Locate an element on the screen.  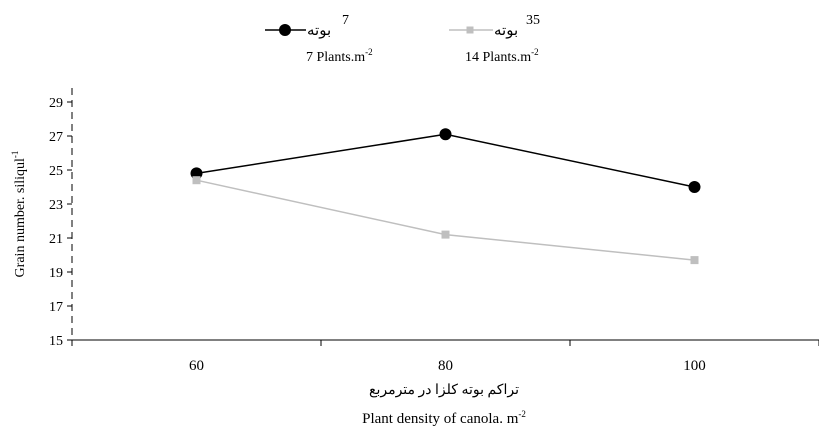
x-tick-label-60: 60 is located at coordinates (196, 366).